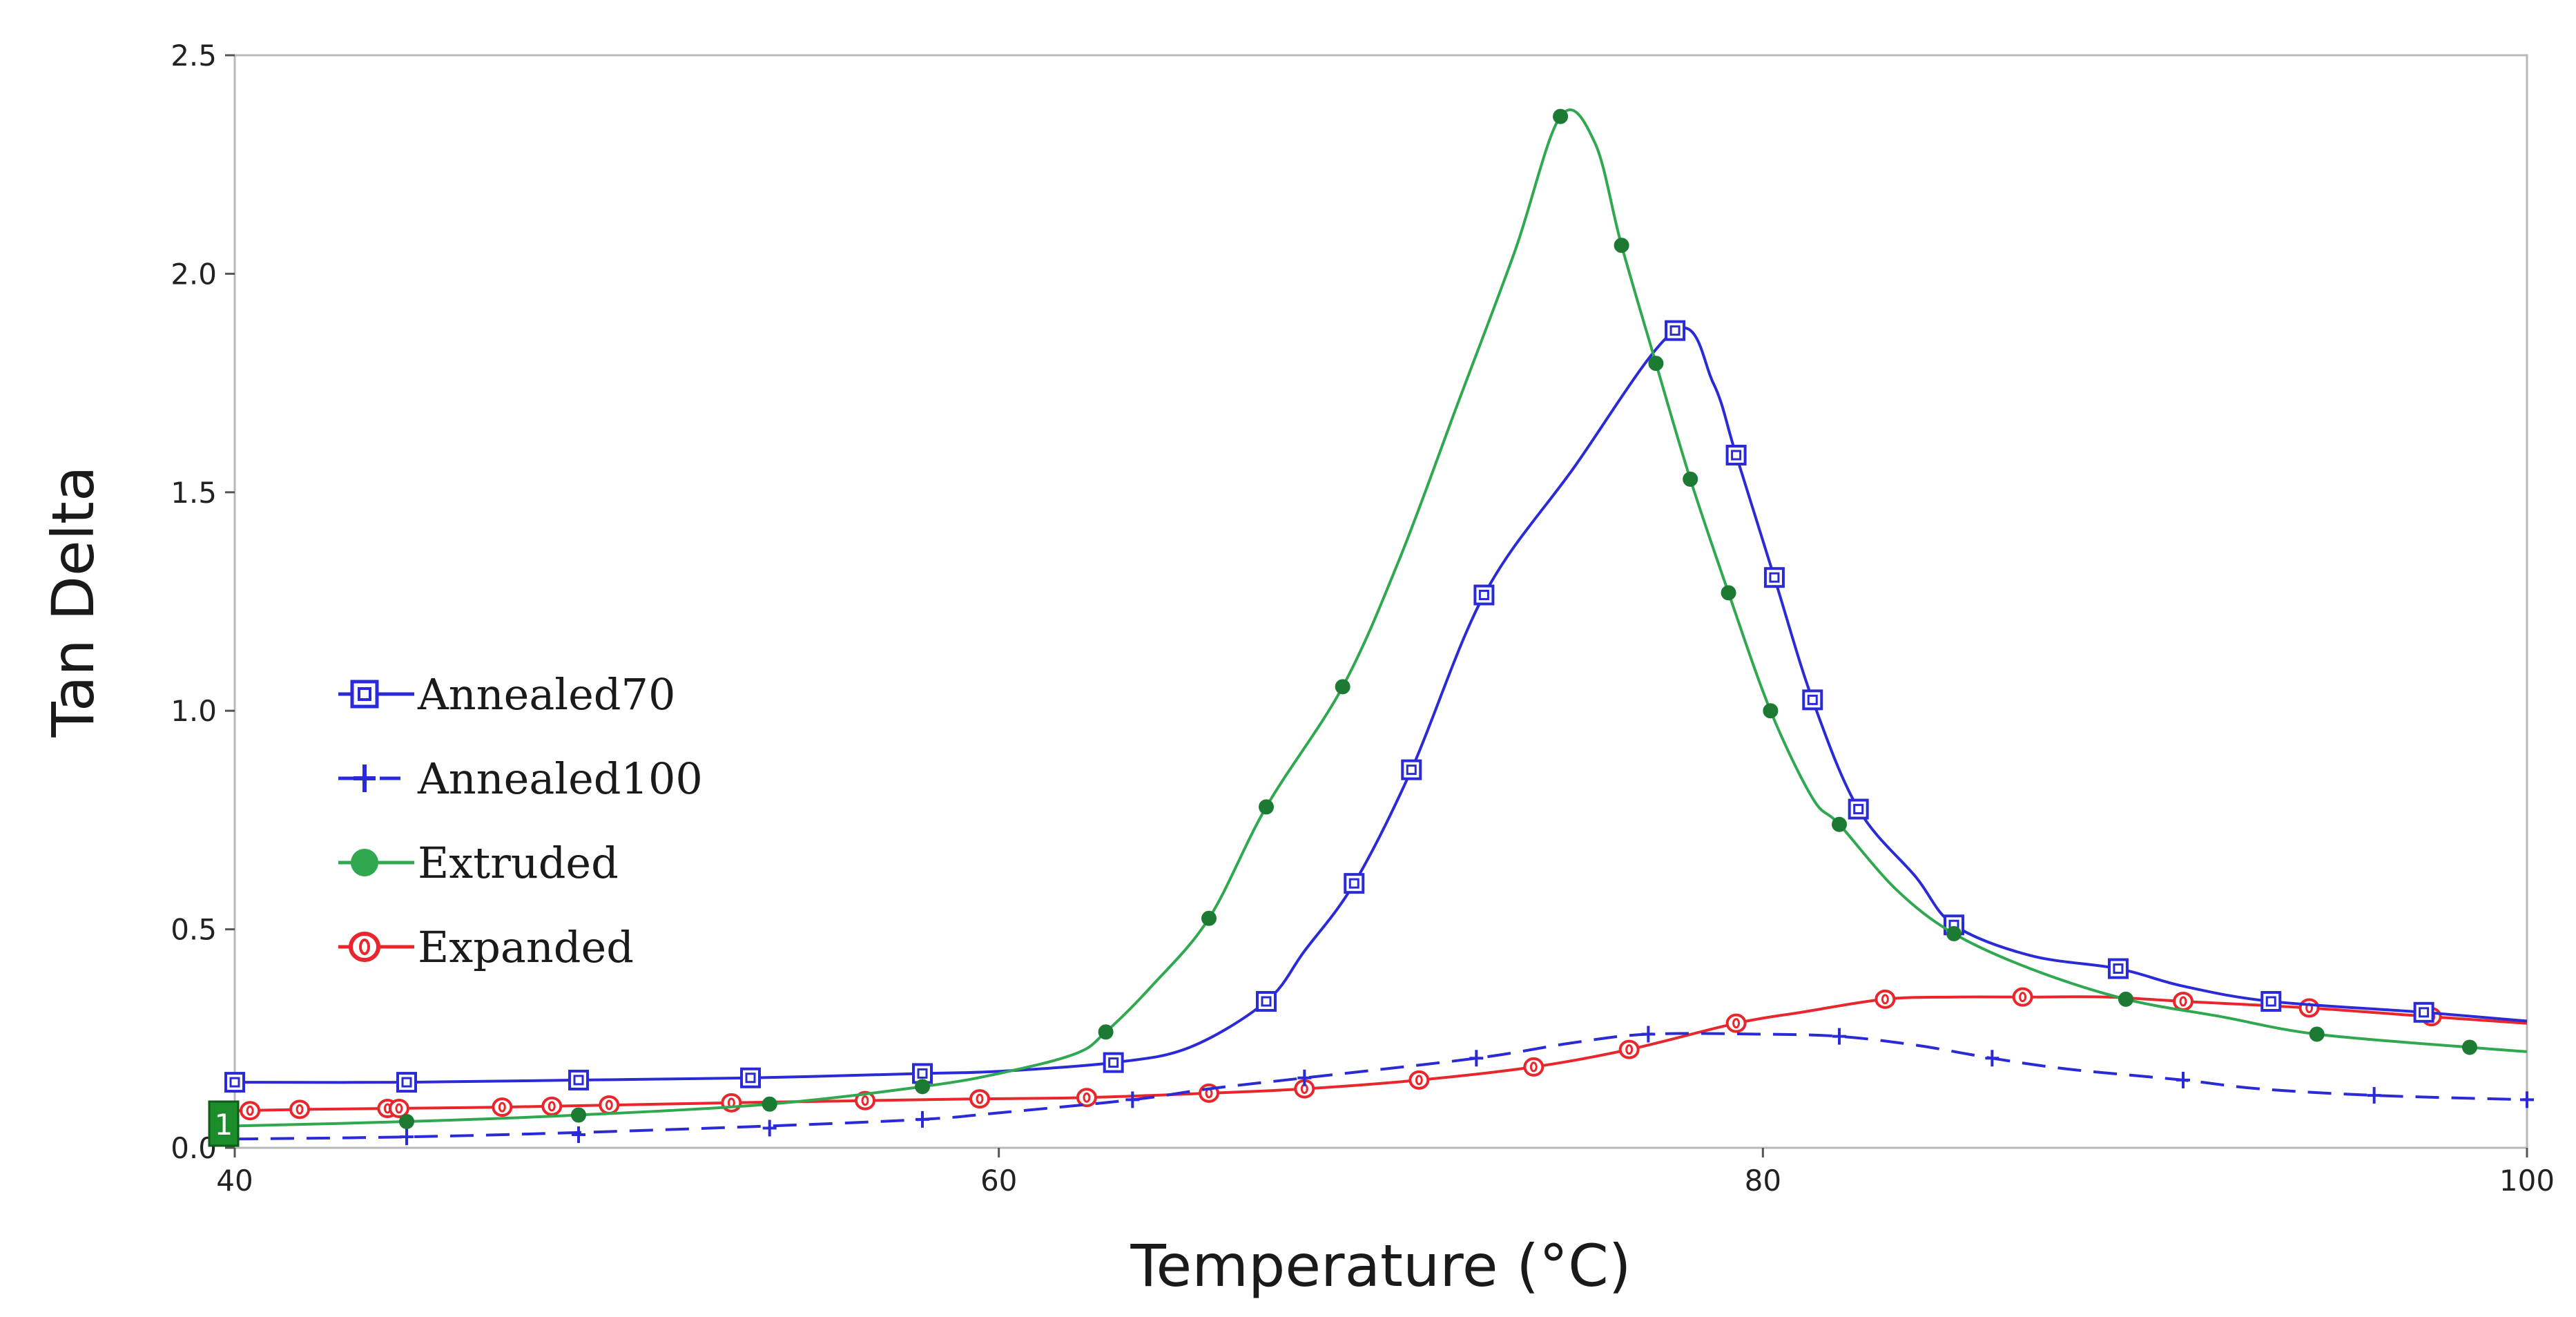 Image resolution: width=2576 pixels, height=1317 pixels. Describe the element at coordinates (1381, 1266) in the screenshot. I see `x-axis-title: Temperature (°C)` at that location.